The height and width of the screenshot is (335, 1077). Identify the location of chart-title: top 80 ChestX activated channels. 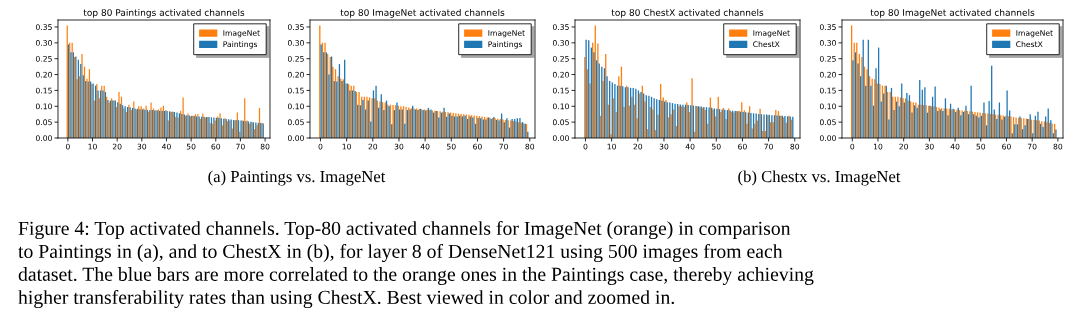
(687, 13).